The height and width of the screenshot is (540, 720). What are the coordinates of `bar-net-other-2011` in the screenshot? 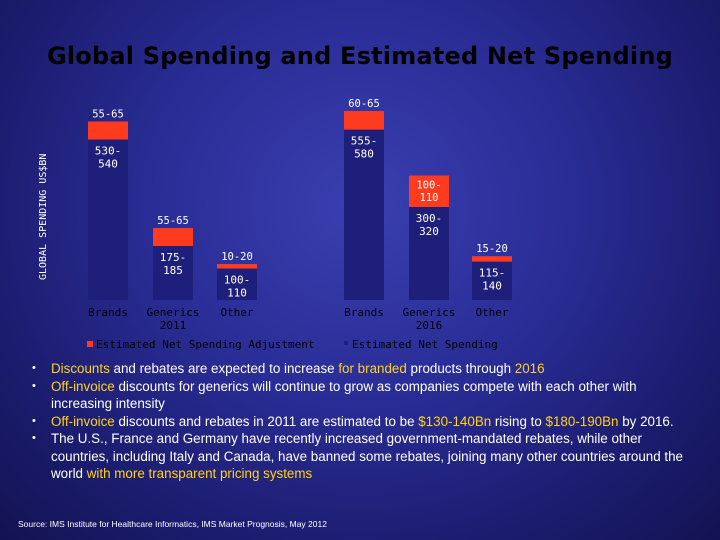 It's located at (237, 284).